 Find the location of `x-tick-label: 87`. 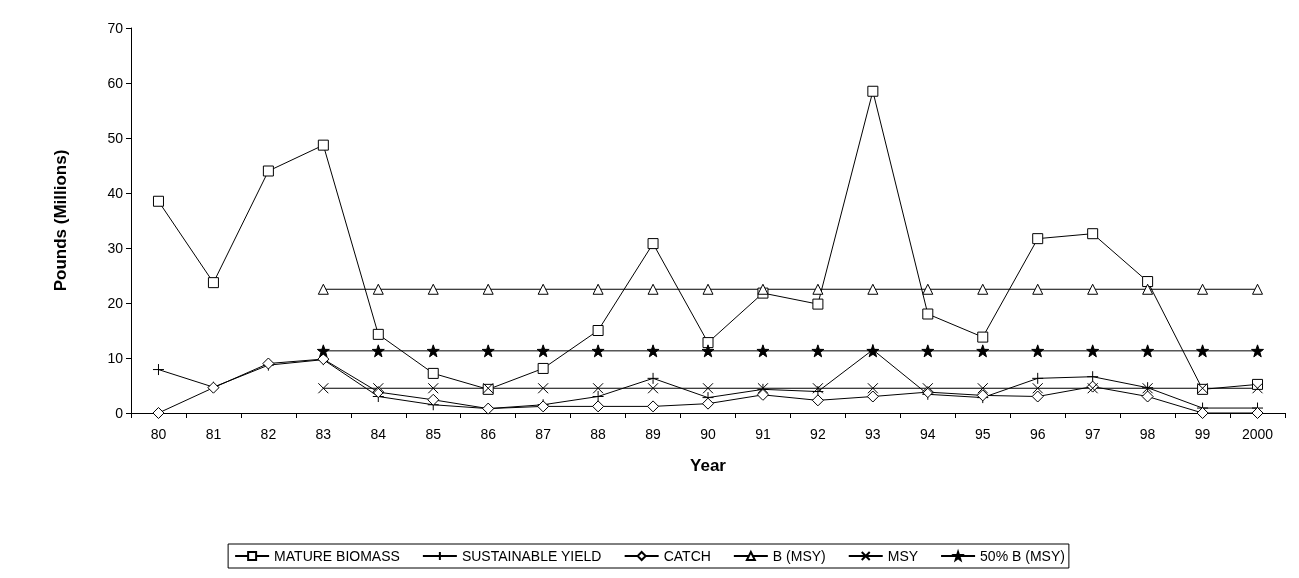

x-tick-label: 87 is located at coordinates (543, 434).